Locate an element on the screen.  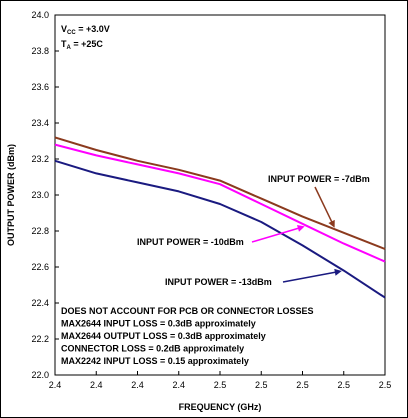
condition-1: TA = +25C is located at coordinates (82, 45).